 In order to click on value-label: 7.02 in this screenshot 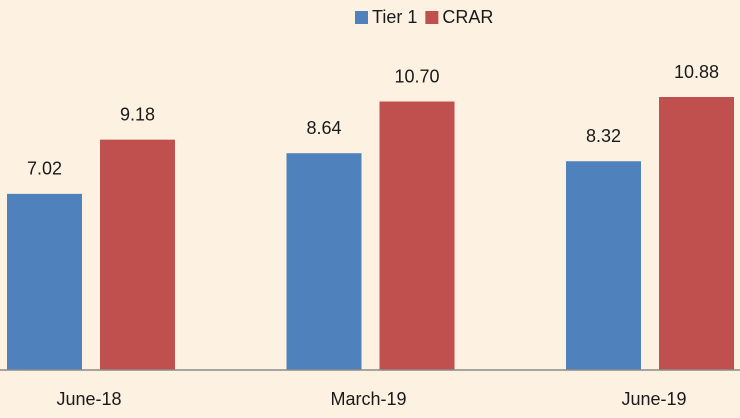, I will do `click(44, 169)`.